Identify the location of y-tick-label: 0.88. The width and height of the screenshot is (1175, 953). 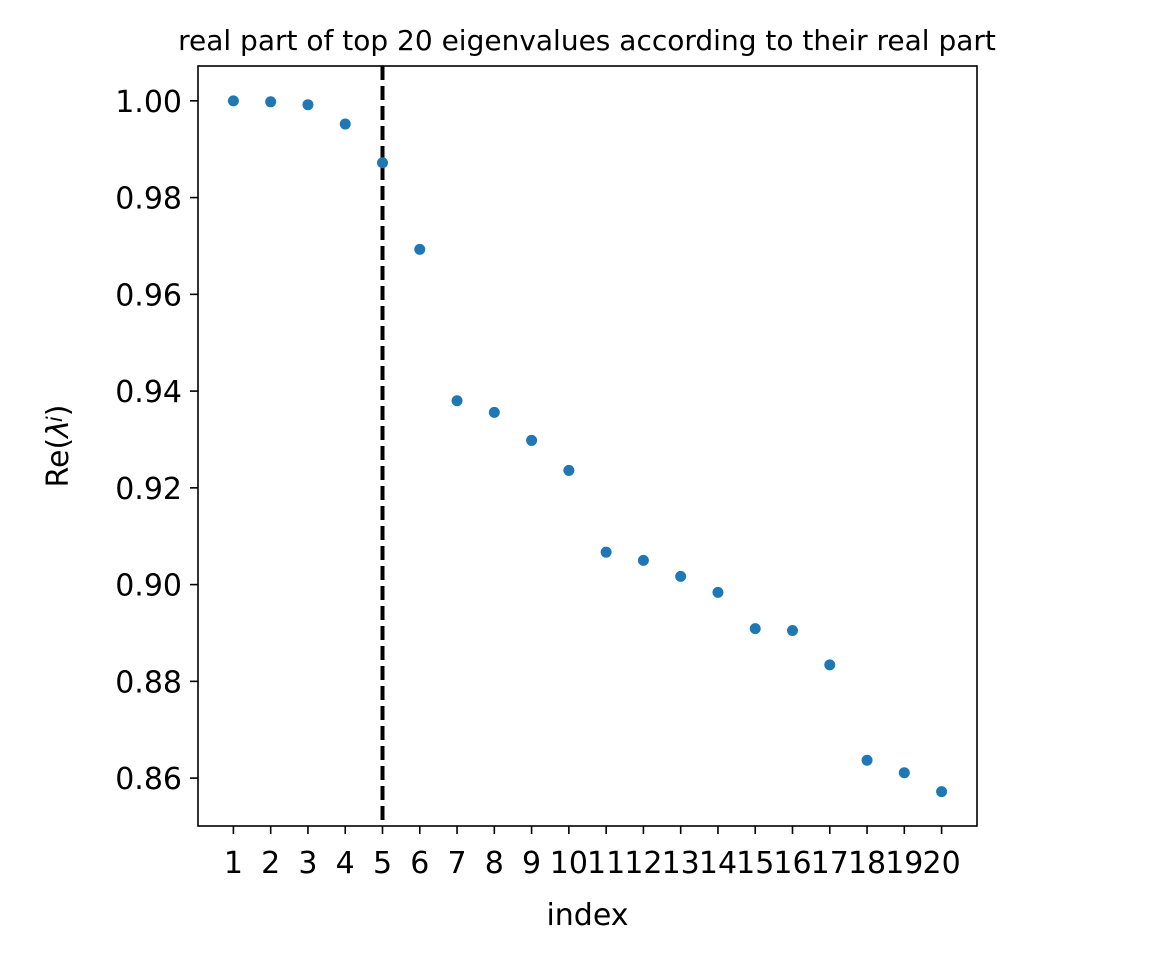
(148, 682).